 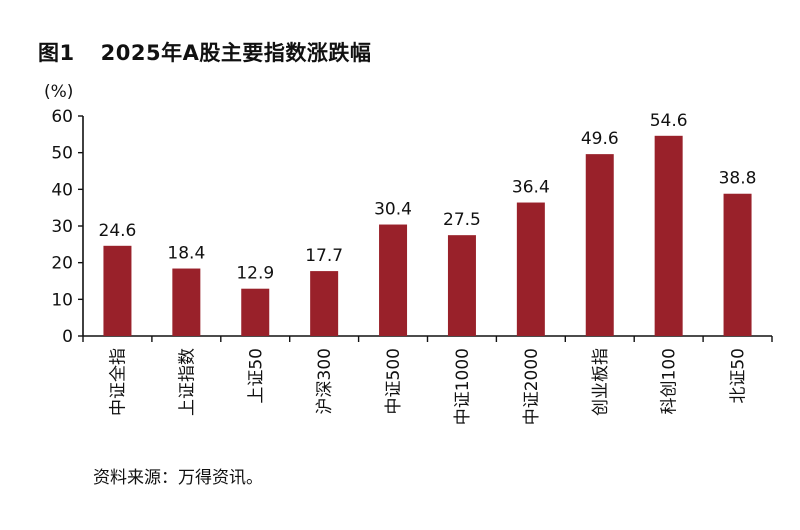 What do you see at coordinates (669, 121) in the screenshot?
I see `bar-value-label: 54.6` at bounding box center [669, 121].